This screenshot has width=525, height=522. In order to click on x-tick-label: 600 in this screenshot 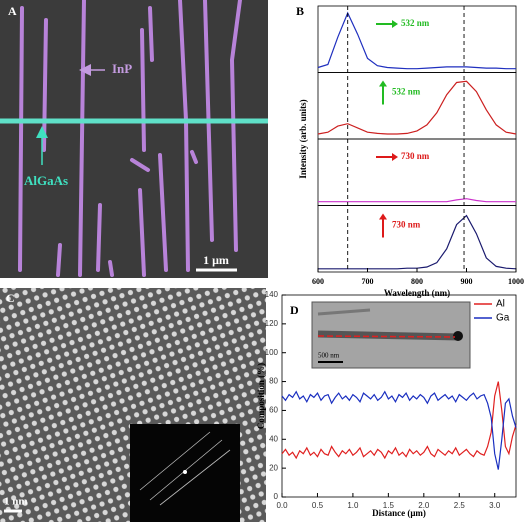, I will do `click(318, 281)`.